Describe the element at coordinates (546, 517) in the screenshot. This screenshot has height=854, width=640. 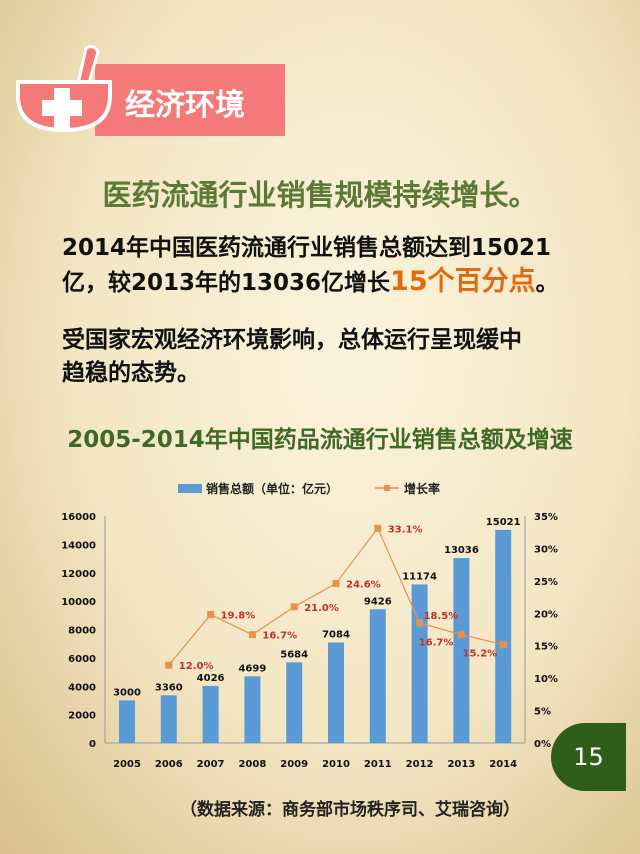
I see `right-tick-label: 35%` at that location.